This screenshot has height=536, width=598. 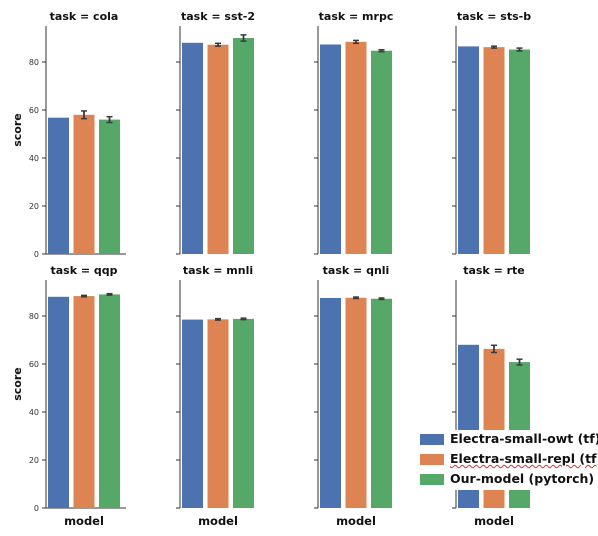 What do you see at coordinates (522, 478) in the screenshot?
I see `legend-label: Our-model (pytorch)` at bounding box center [522, 478].